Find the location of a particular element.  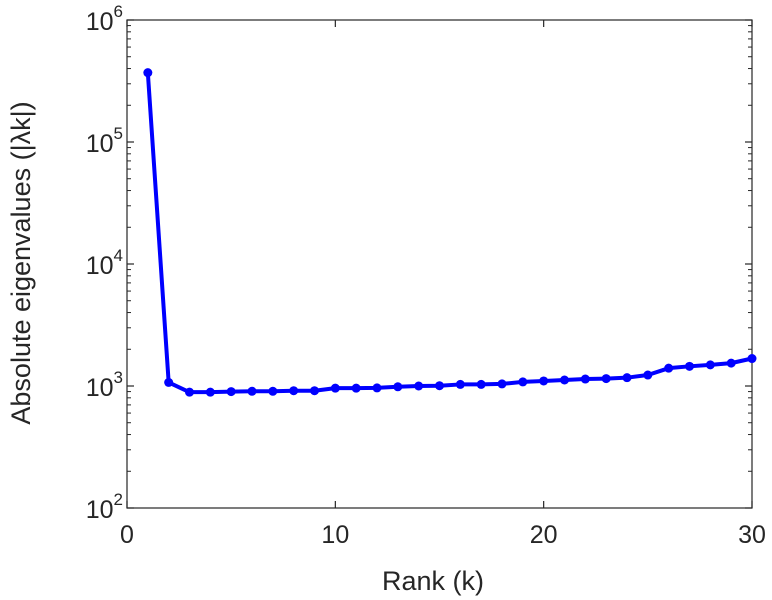

y-tick-label: 10³ is located at coordinates (104, 385).